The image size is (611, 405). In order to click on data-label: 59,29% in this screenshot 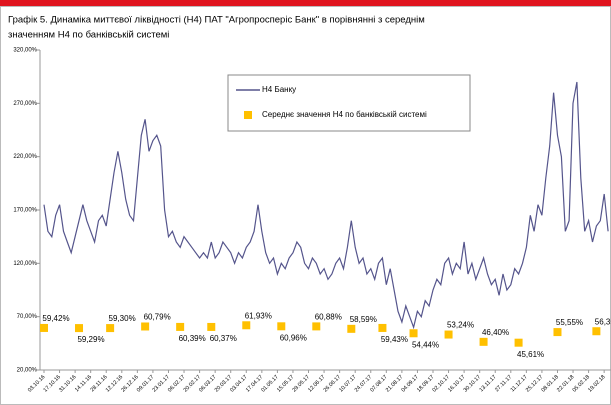, I will do `click(90, 339)`.